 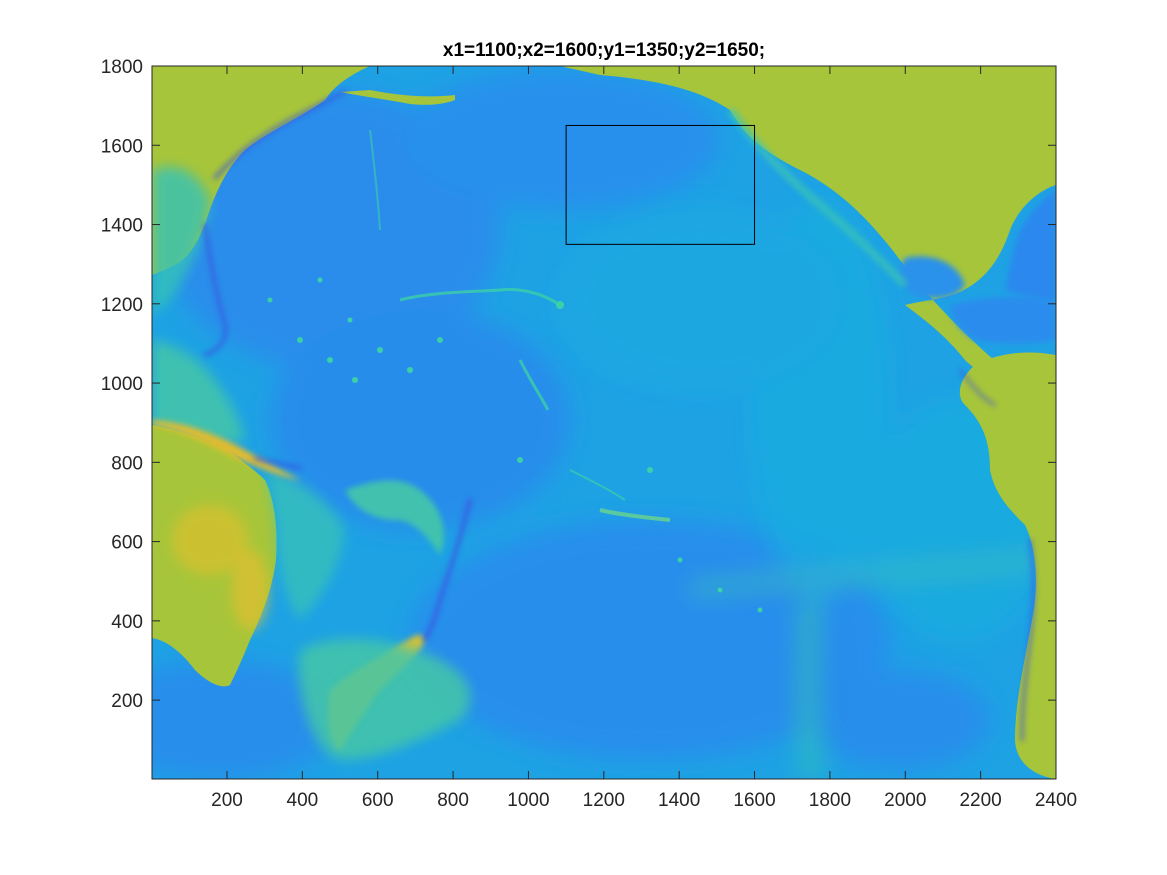 What do you see at coordinates (127, 622) in the screenshot?
I see `y-tick-label: 400` at bounding box center [127, 622].